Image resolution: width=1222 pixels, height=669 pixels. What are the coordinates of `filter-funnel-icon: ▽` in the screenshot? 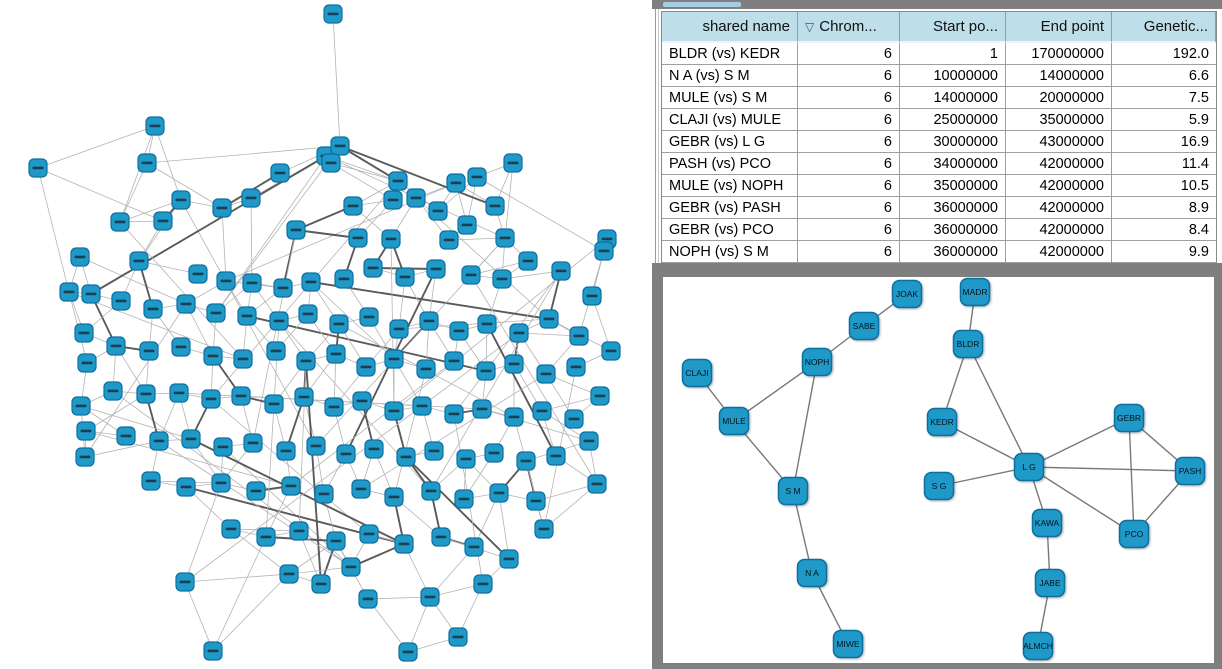 It's located at (810, 26).